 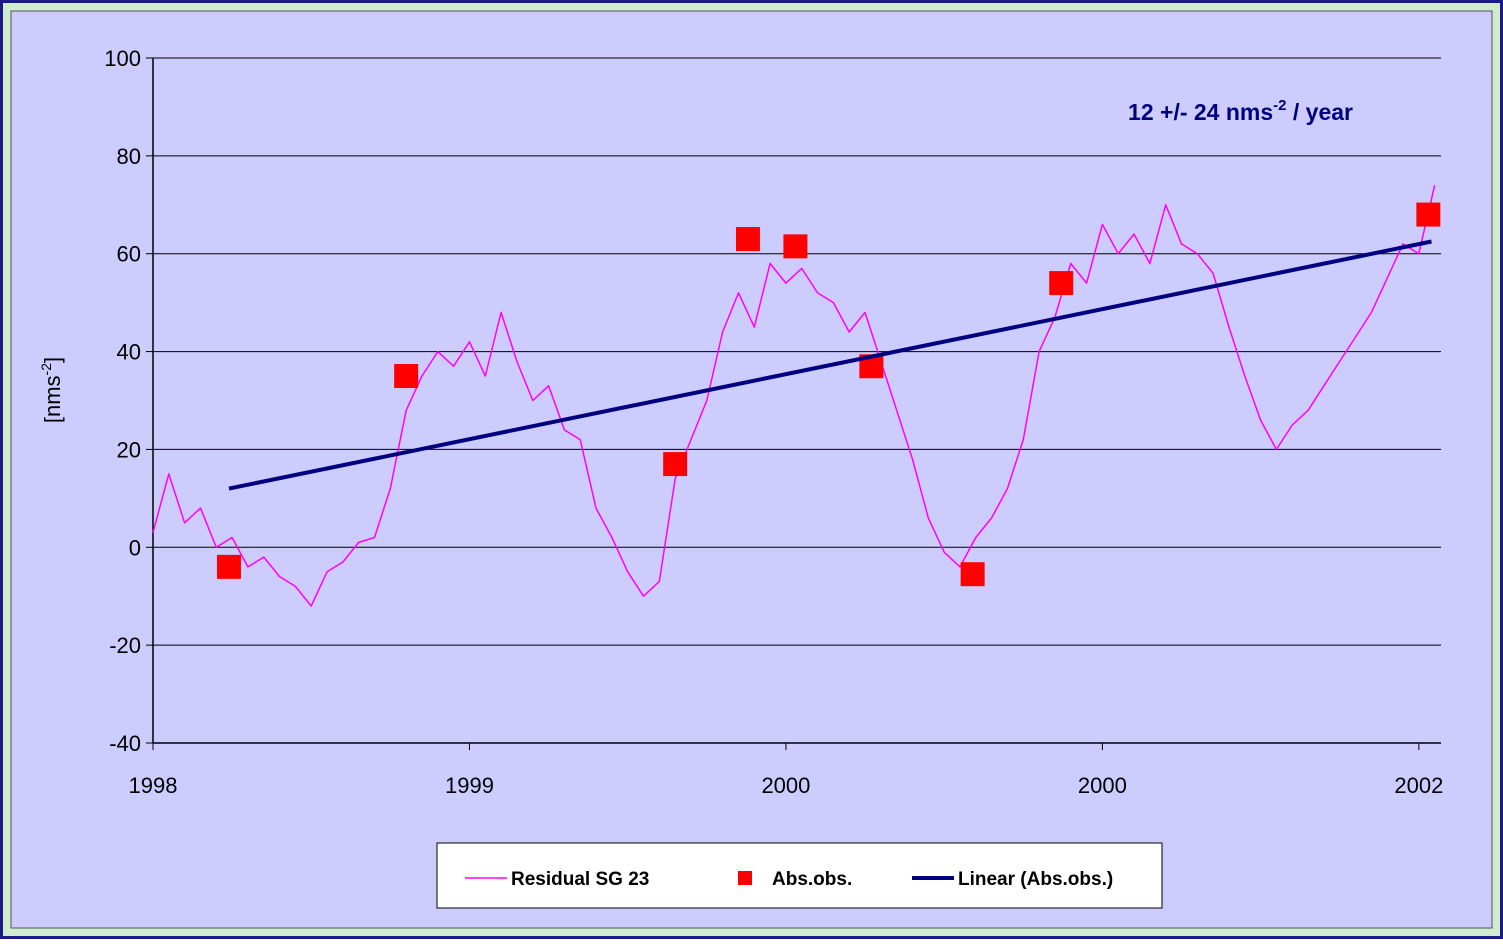 What do you see at coordinates (125, 645) in the screenshot?
I see `y-tick-label: -20` at bounding box center [125, 645].